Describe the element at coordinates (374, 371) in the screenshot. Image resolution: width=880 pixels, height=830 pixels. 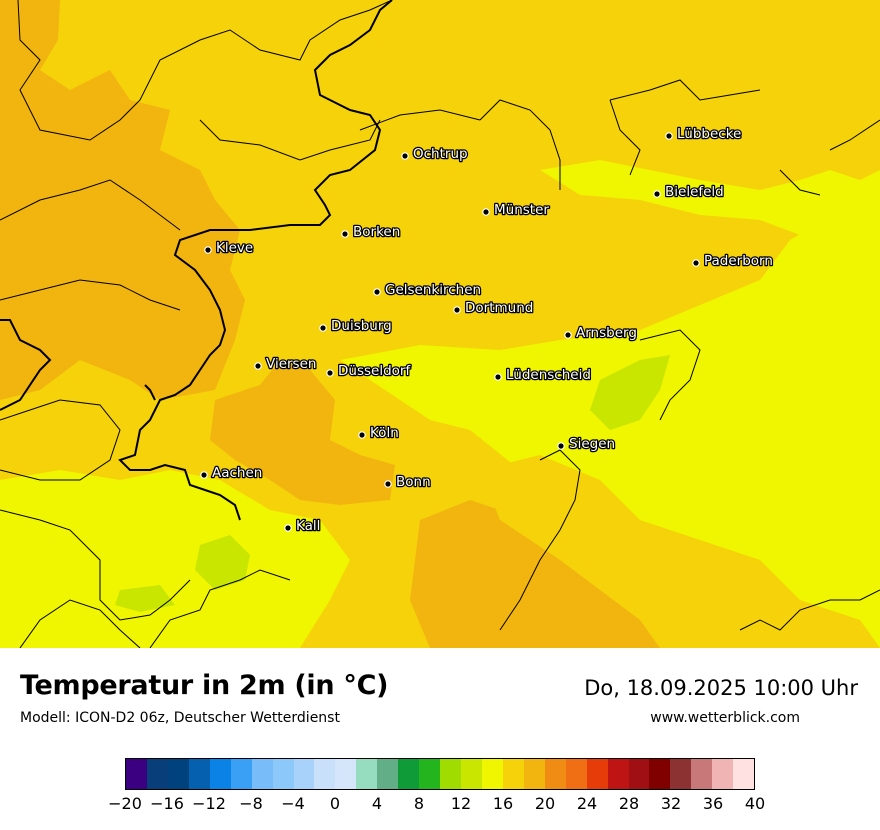
I see `city-label: Düsseldorf` at that location.